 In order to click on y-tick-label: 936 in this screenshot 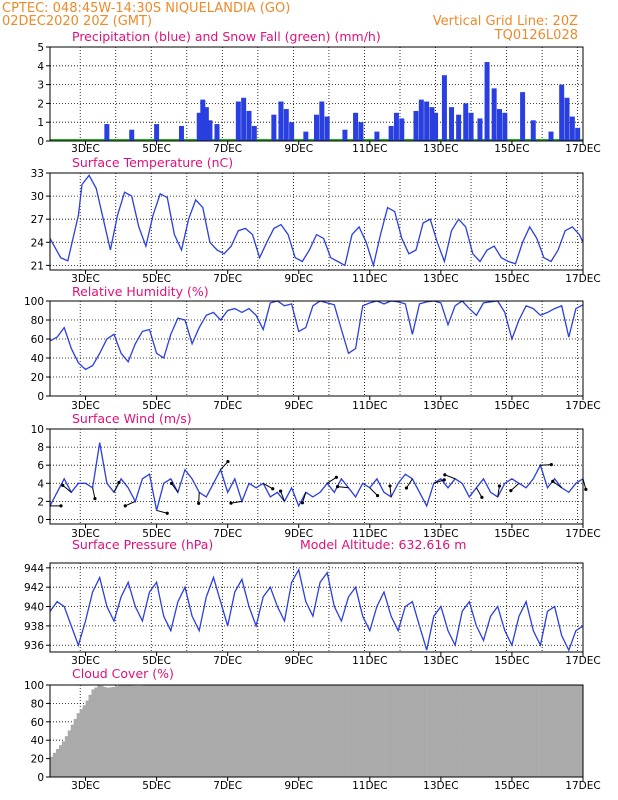, I will do `click(34, 646)`.